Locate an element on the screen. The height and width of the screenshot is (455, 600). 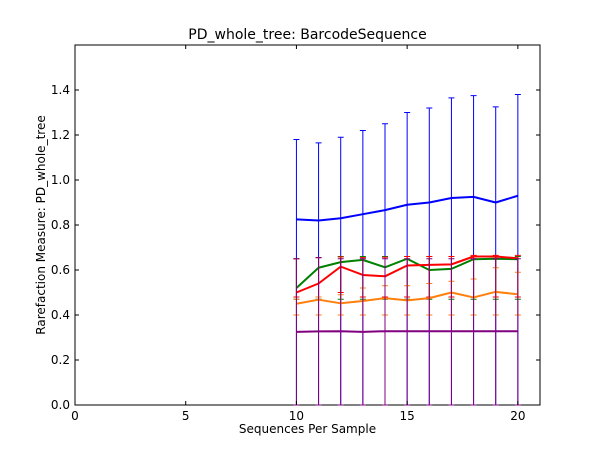
x-tick-label: 10 is located at coordinates (296, 416).